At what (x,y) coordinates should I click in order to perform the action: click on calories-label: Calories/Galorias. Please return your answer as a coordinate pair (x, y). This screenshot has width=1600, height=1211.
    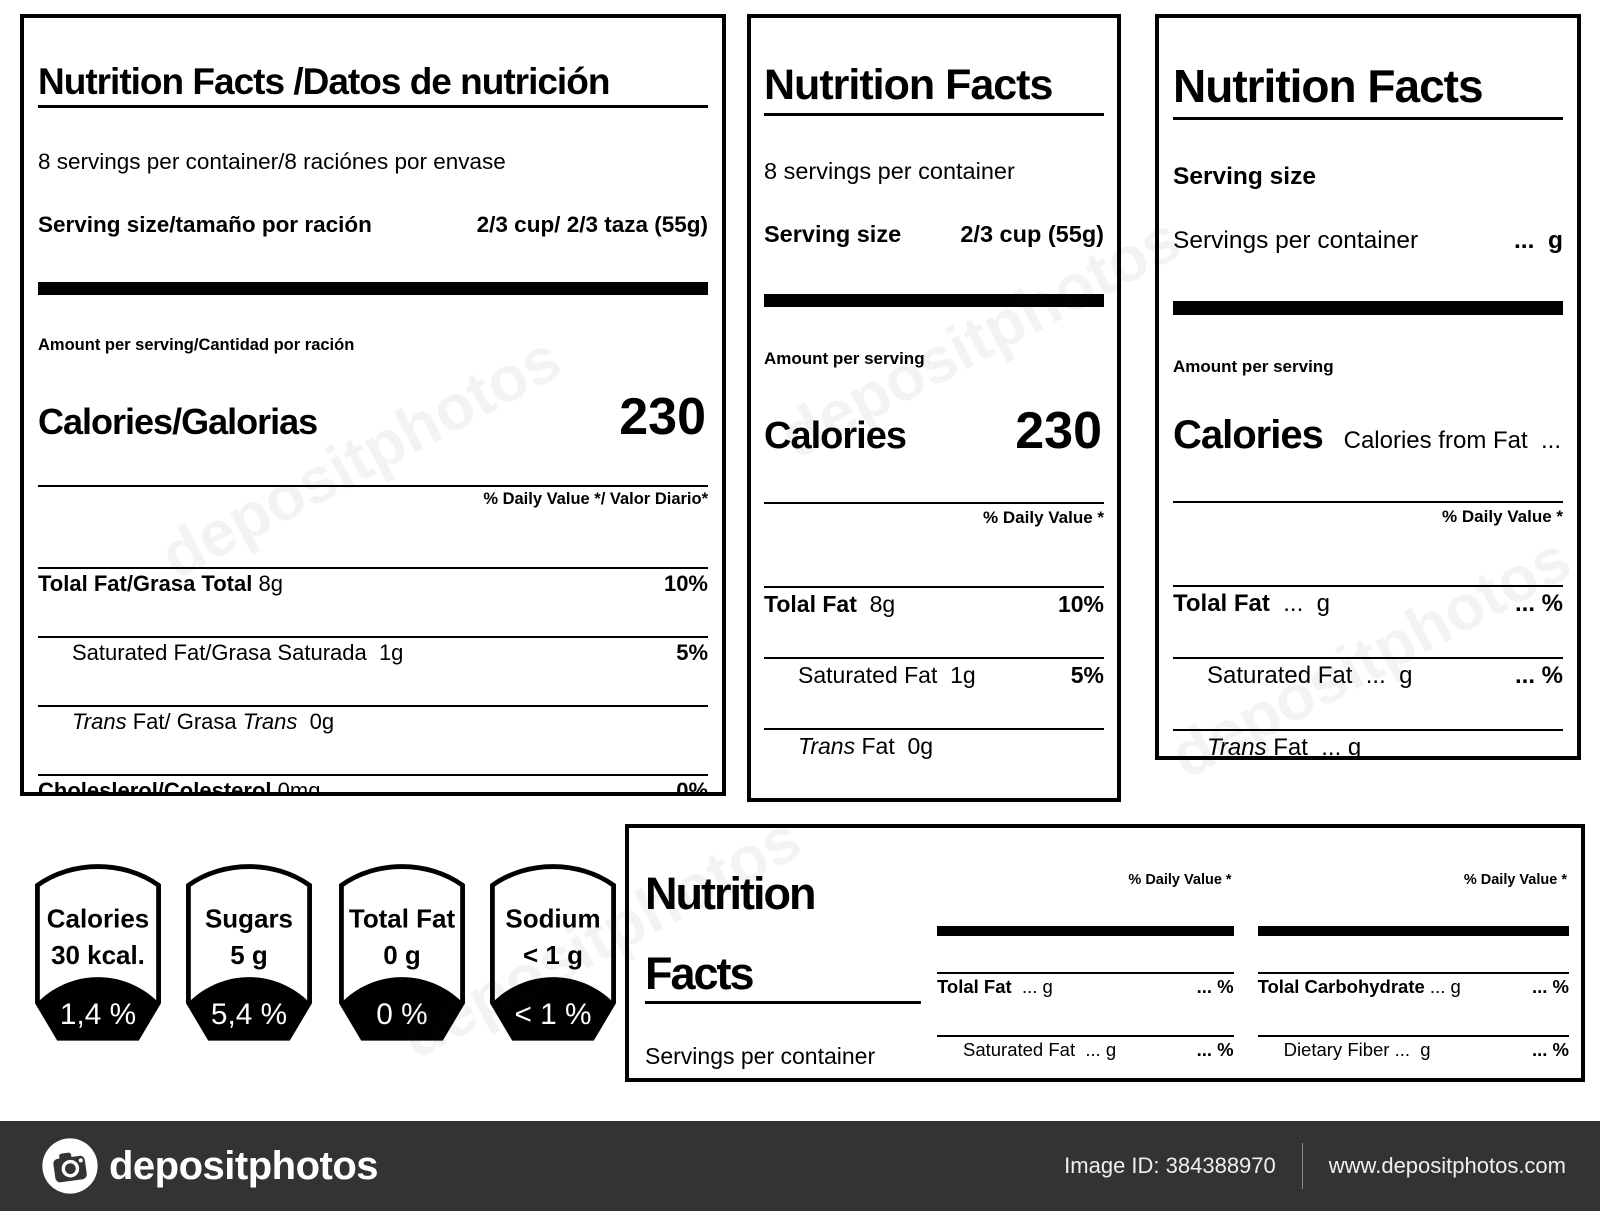
    Looking at the image, I should click on (178, 421).